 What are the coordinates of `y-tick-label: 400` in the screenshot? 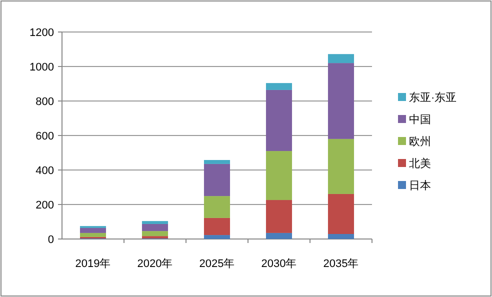 It's located at (45, 171).